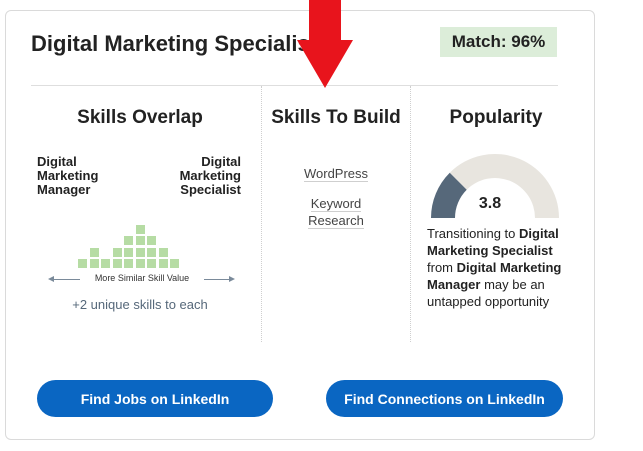 Image resolution: width=643 pixels, height=451 pixels. What do you see at coordinates (232, 279) in the screenshot?
I see `arrow-right-icon` at bounding box center [232, 279].